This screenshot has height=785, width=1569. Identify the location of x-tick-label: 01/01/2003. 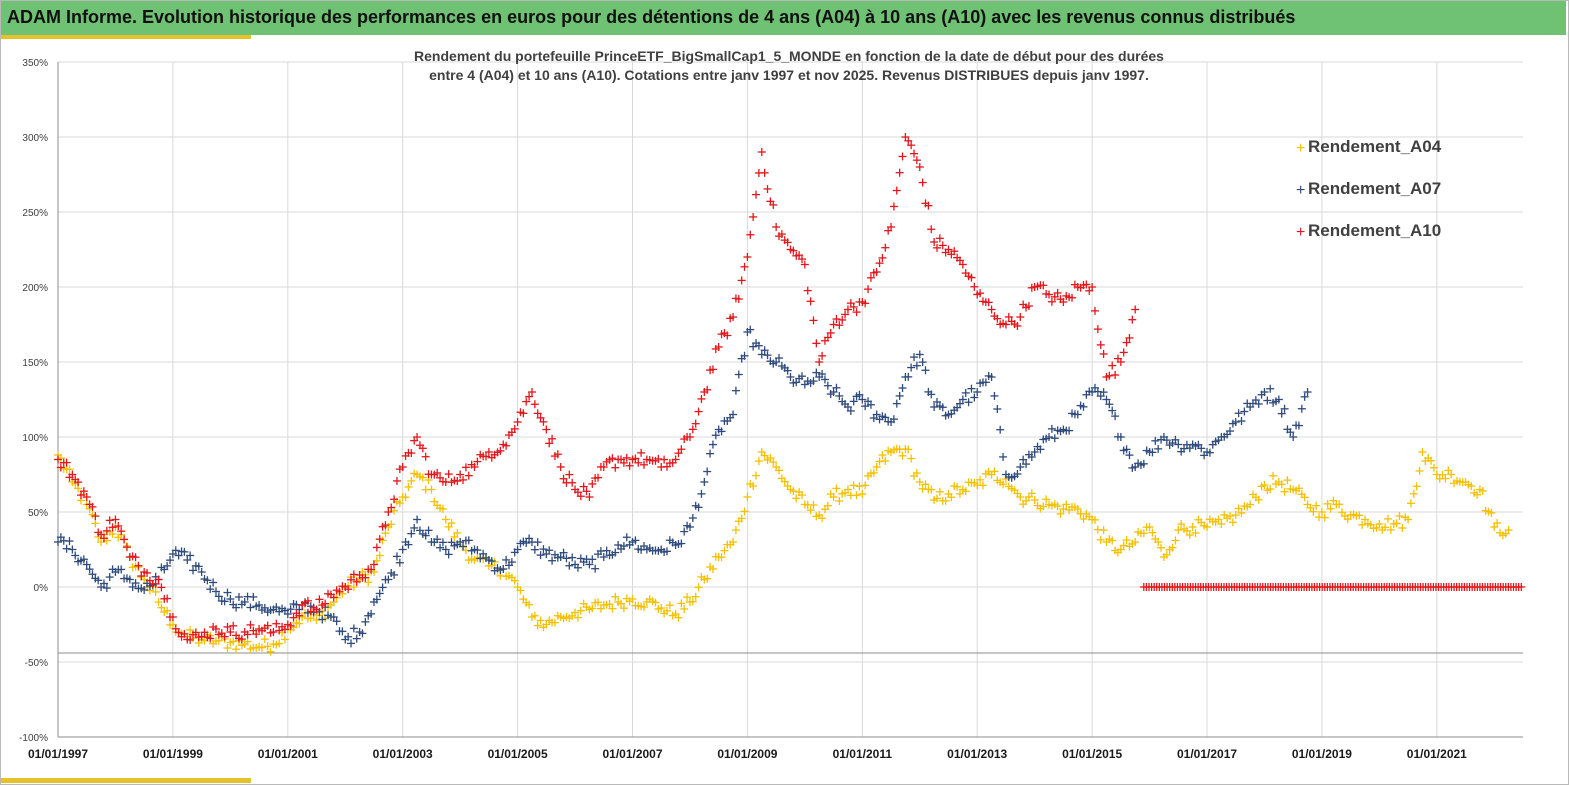
(403, 754).